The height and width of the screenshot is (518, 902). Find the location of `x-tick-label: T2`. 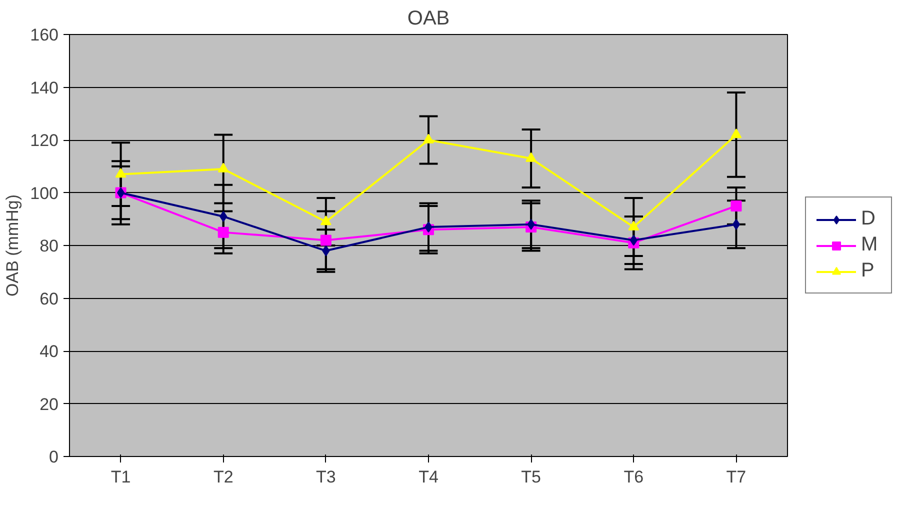

x-tick-label: T2 is located at coordinates (223, 477).